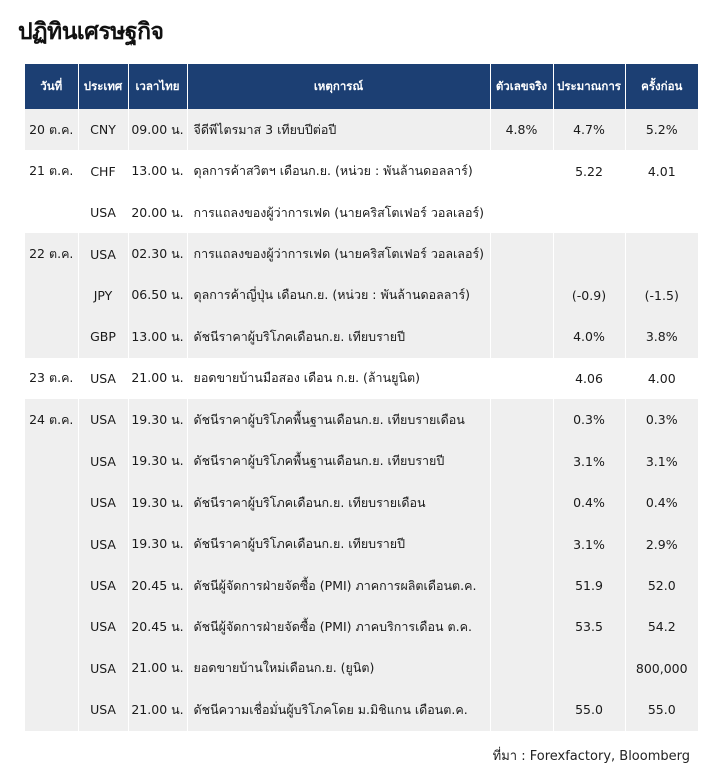 This screenshot has height=774, width=716. I want to click on forecast-cell: 4.7%, so click(589, 130).